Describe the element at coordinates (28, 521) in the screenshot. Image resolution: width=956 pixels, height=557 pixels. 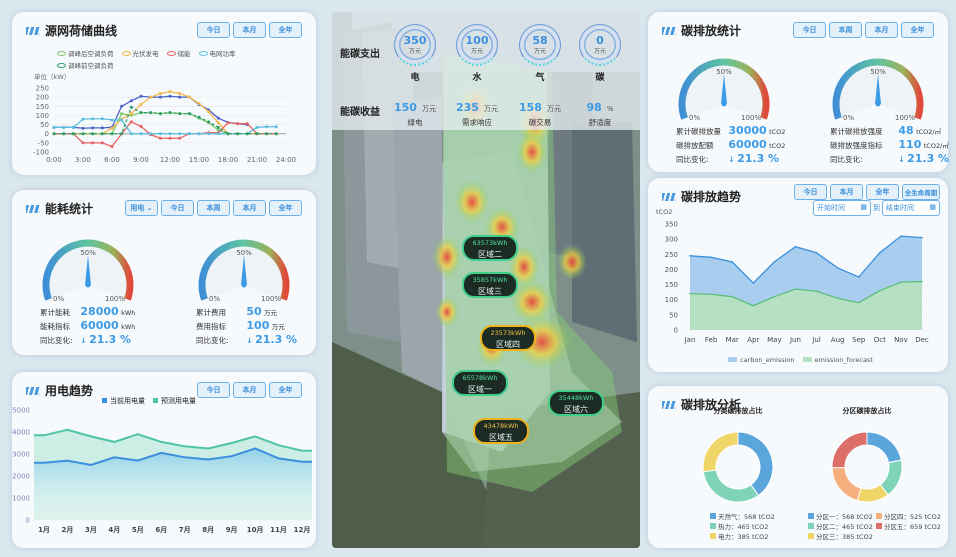
I see `y-tick-label: 0` at that location.